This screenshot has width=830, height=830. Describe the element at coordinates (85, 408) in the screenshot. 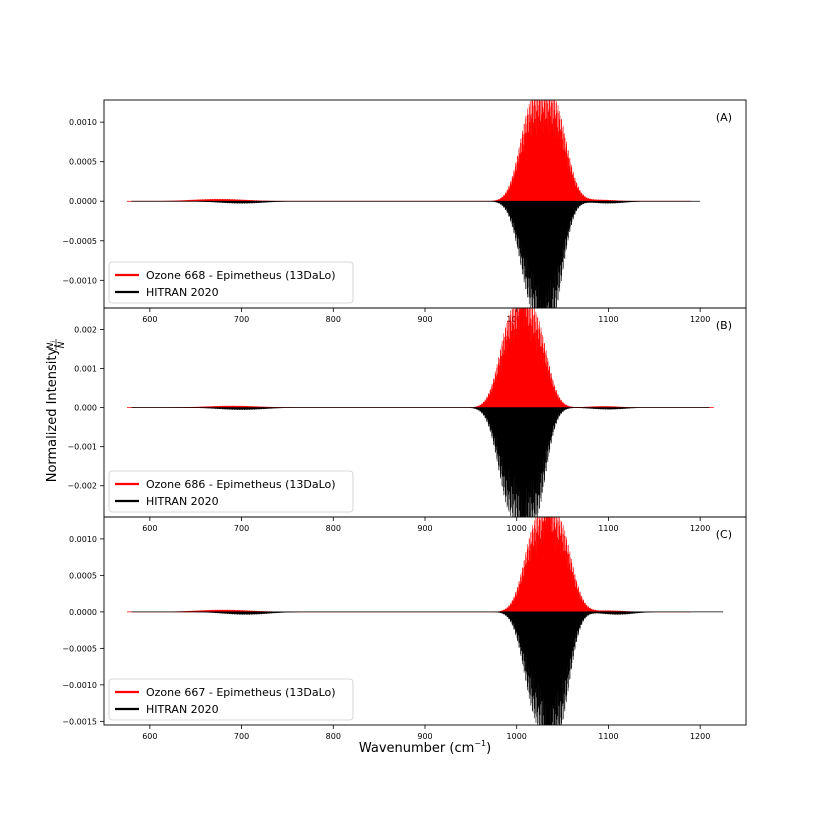

I see `y-tick-label: 0.000` at that location.